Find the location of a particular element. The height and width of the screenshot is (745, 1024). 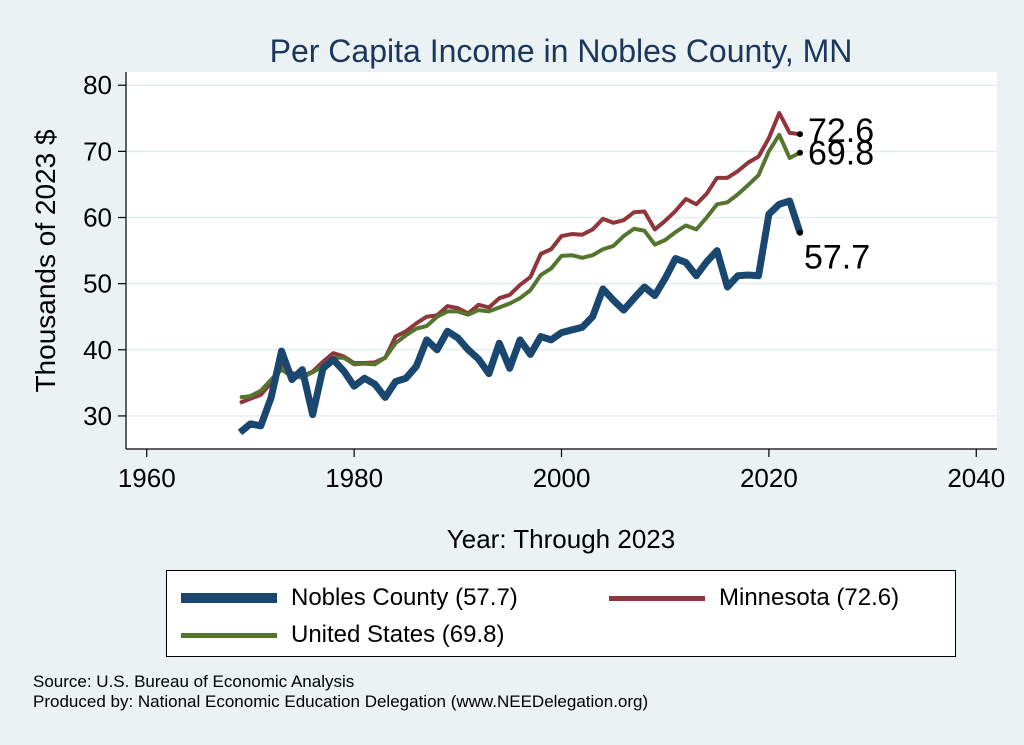

chart-title: Per Capita Income in Nobles County, MN is located at coordinates (561, 51).